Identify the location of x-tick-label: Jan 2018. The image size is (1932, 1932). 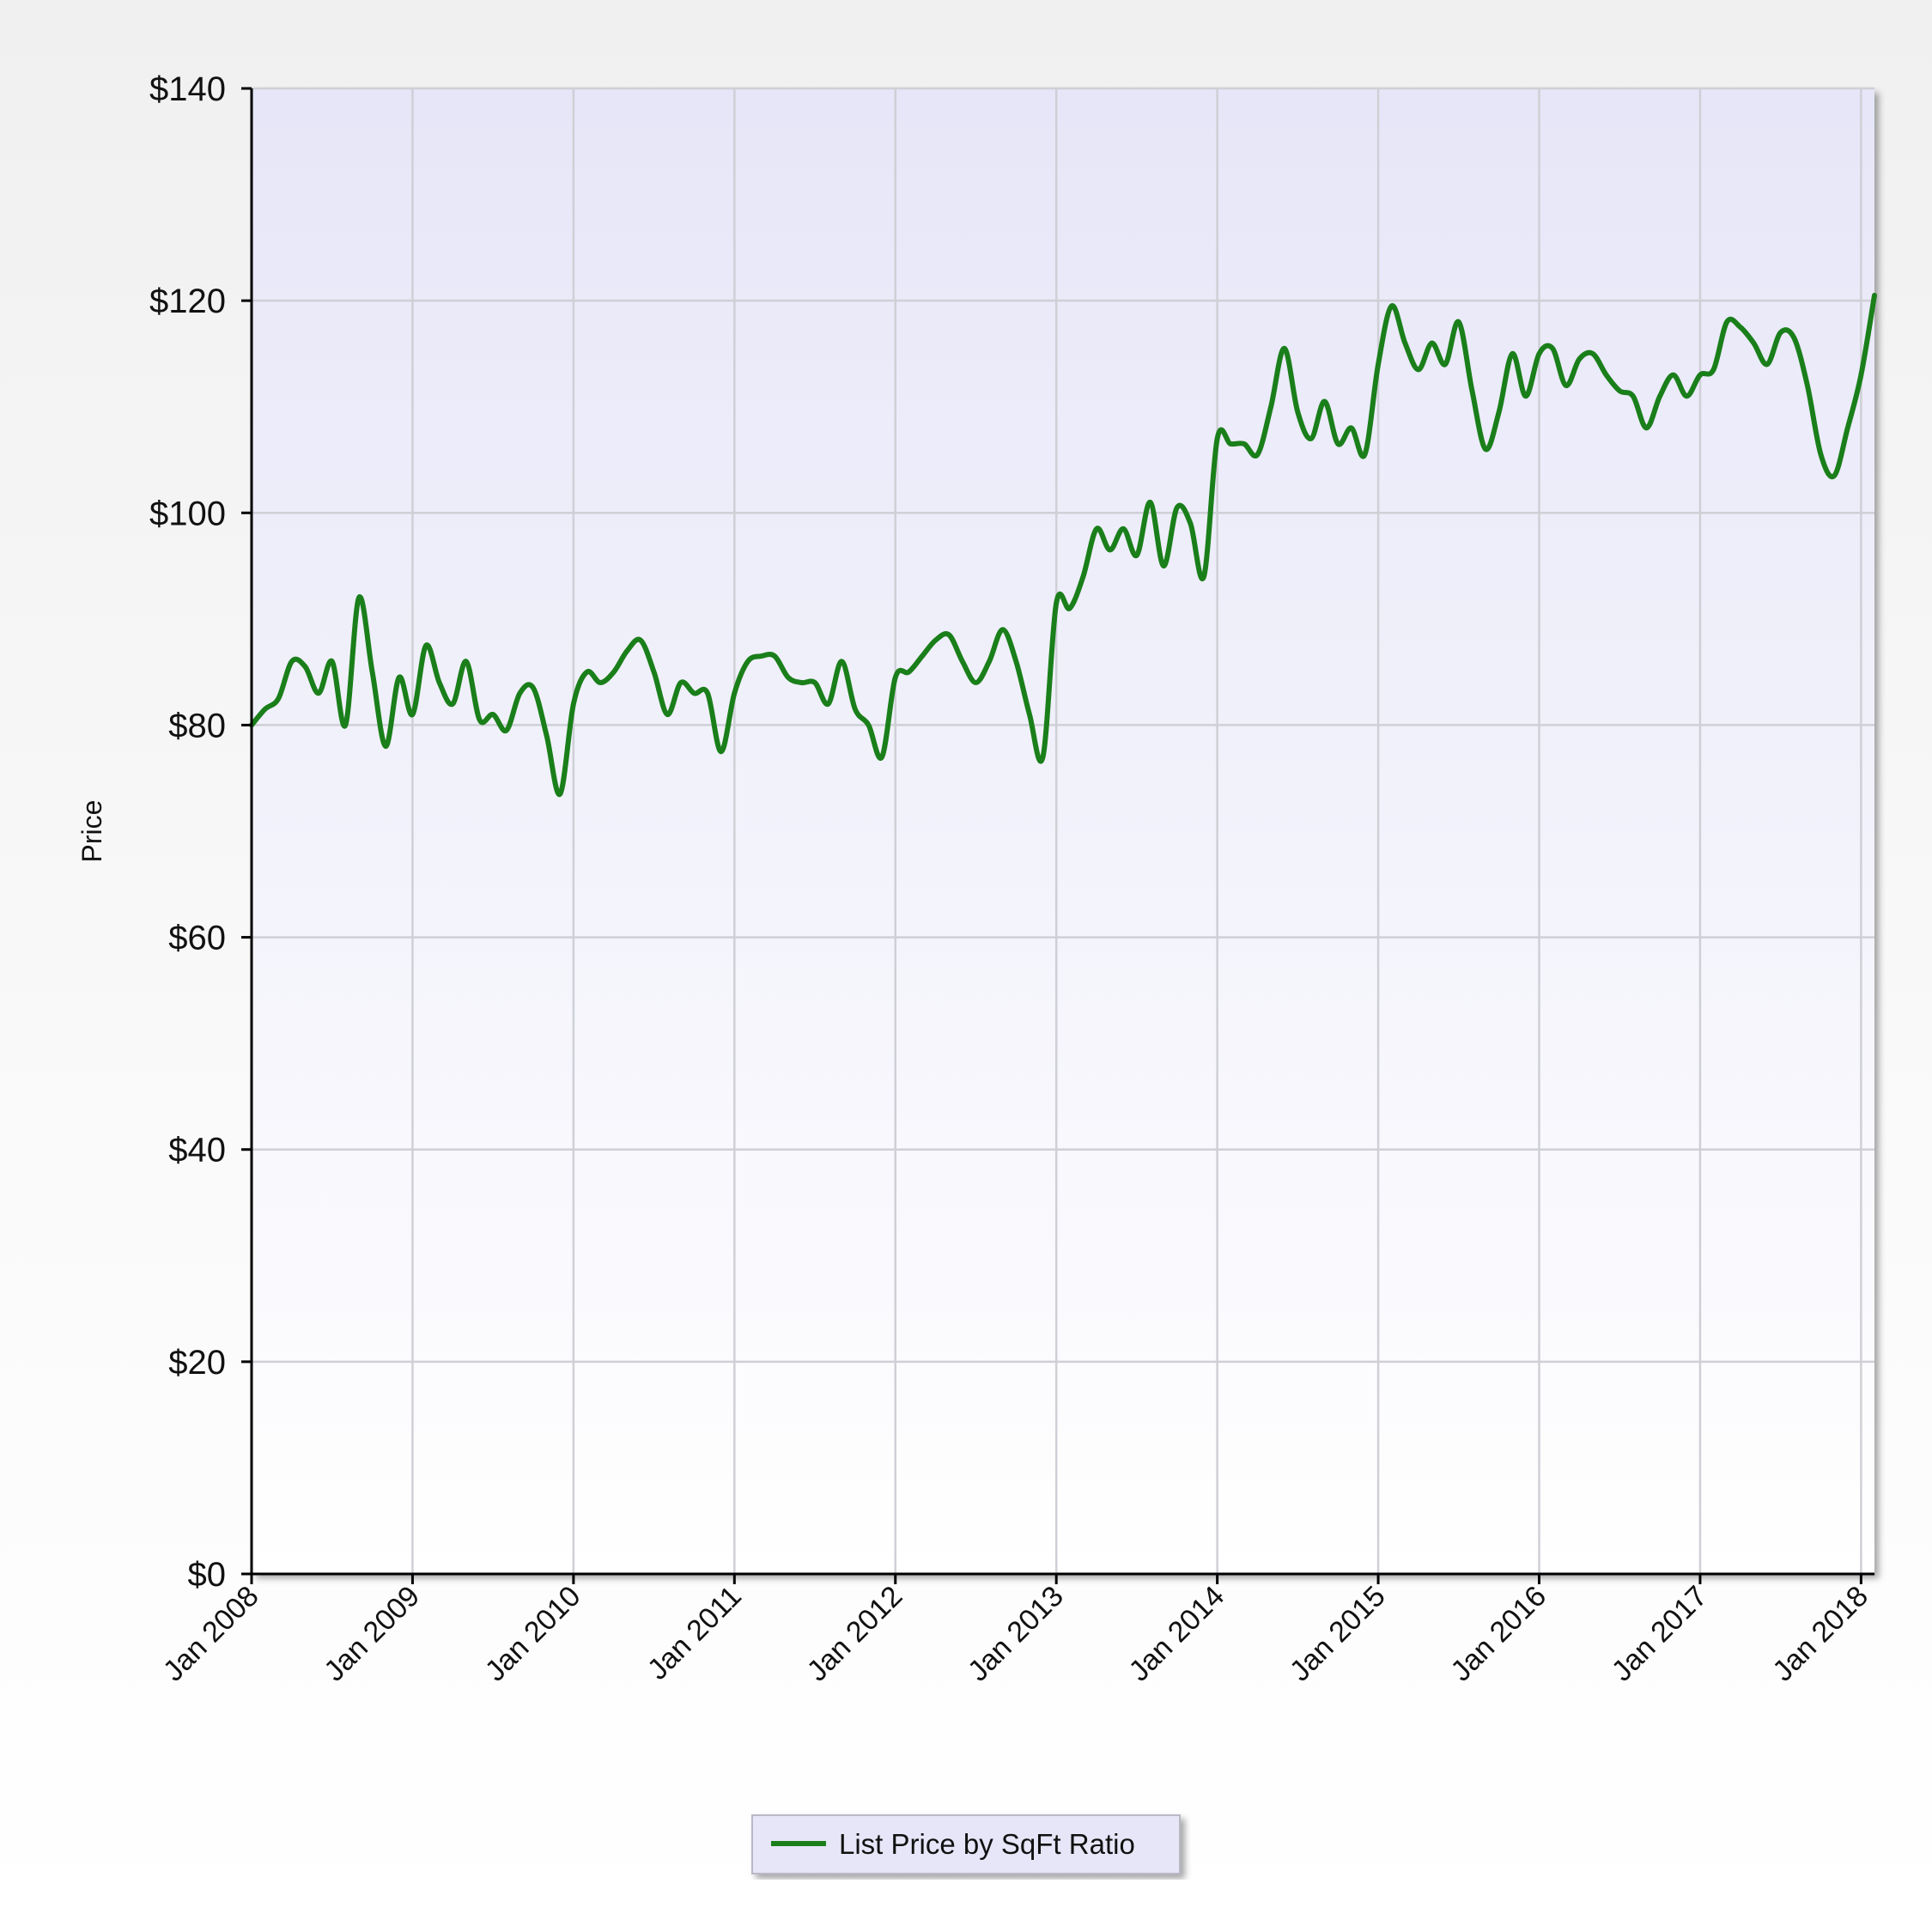
(1820, 1634).